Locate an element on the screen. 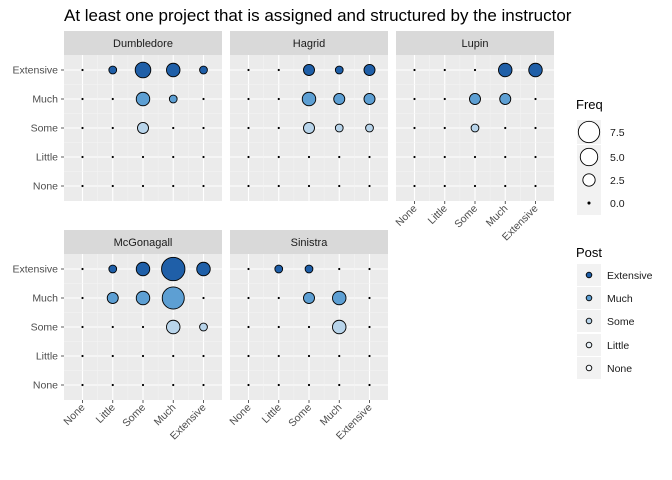  legend-post-title: Post is located at coordinates (589, 252).